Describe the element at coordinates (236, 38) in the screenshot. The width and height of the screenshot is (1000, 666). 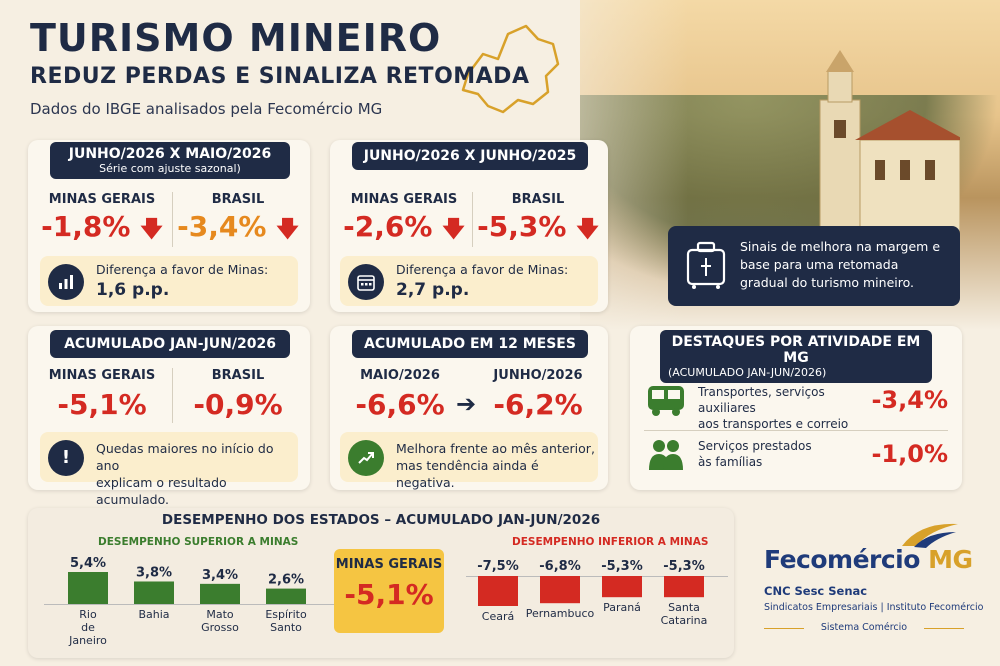
I see `page-title: TURISMO MINEIRO` at that location.